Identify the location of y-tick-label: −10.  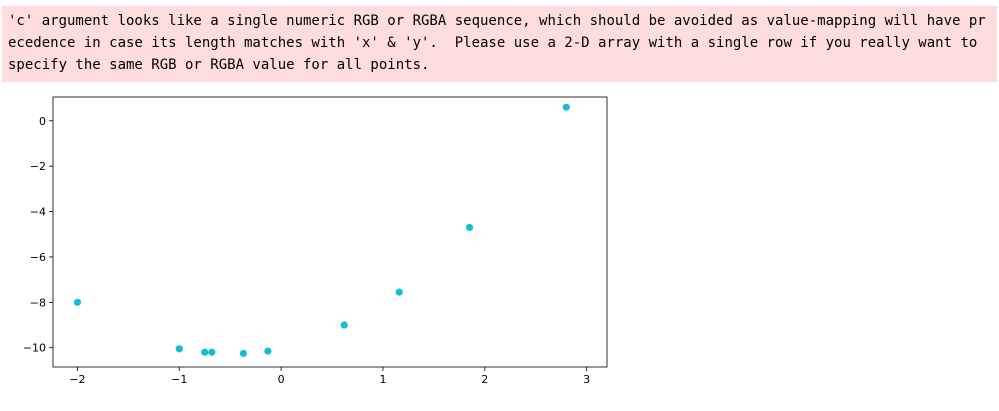
(34, 348).